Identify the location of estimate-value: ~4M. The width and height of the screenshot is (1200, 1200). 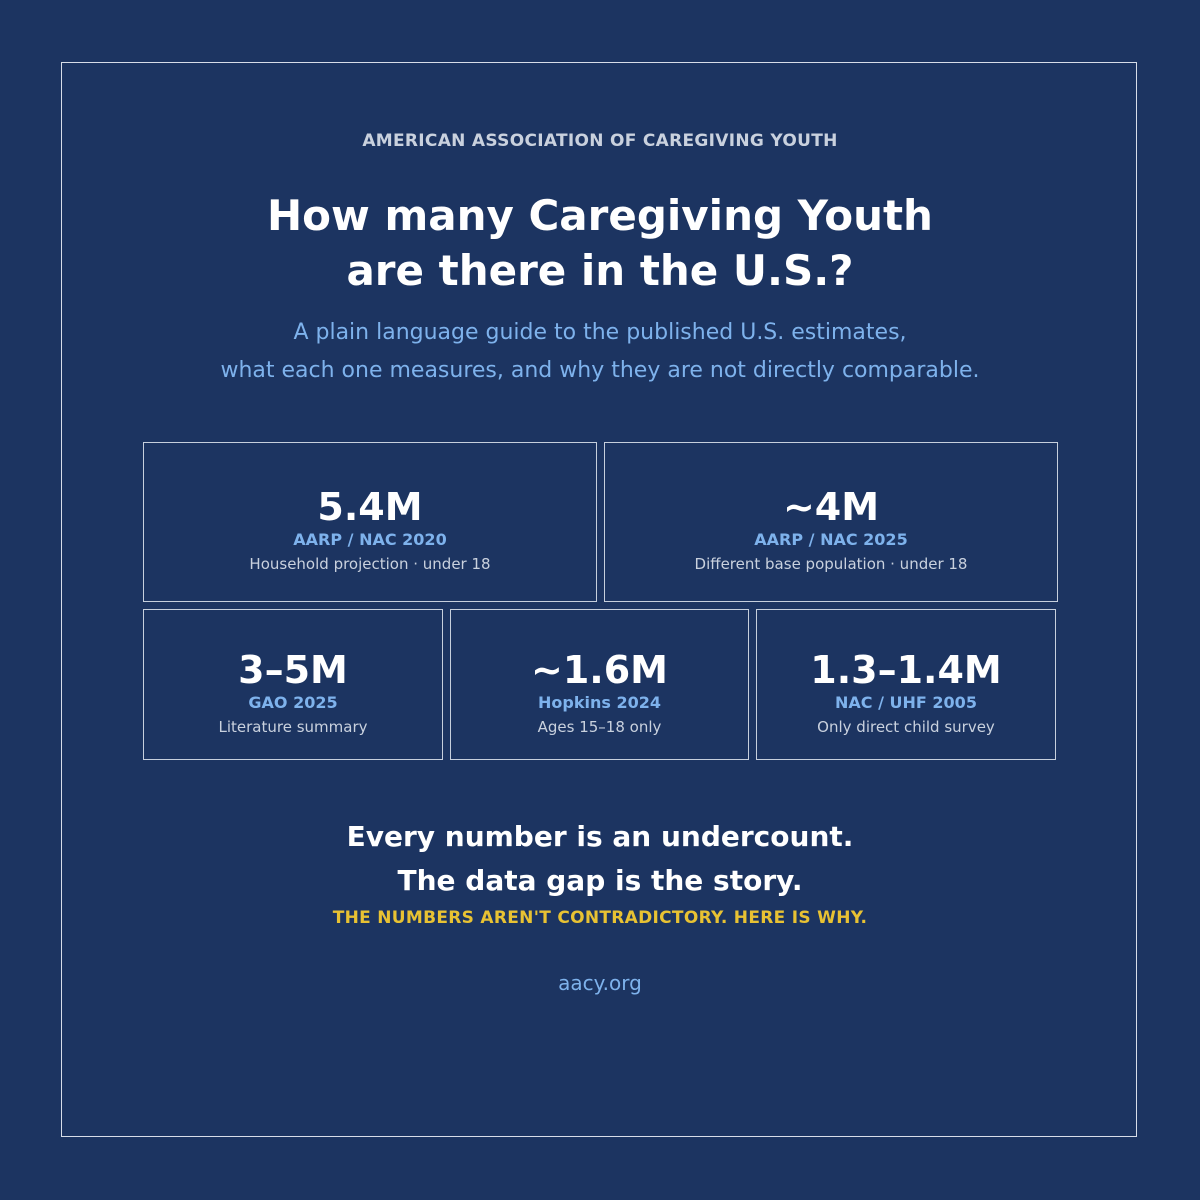
(831, 507).